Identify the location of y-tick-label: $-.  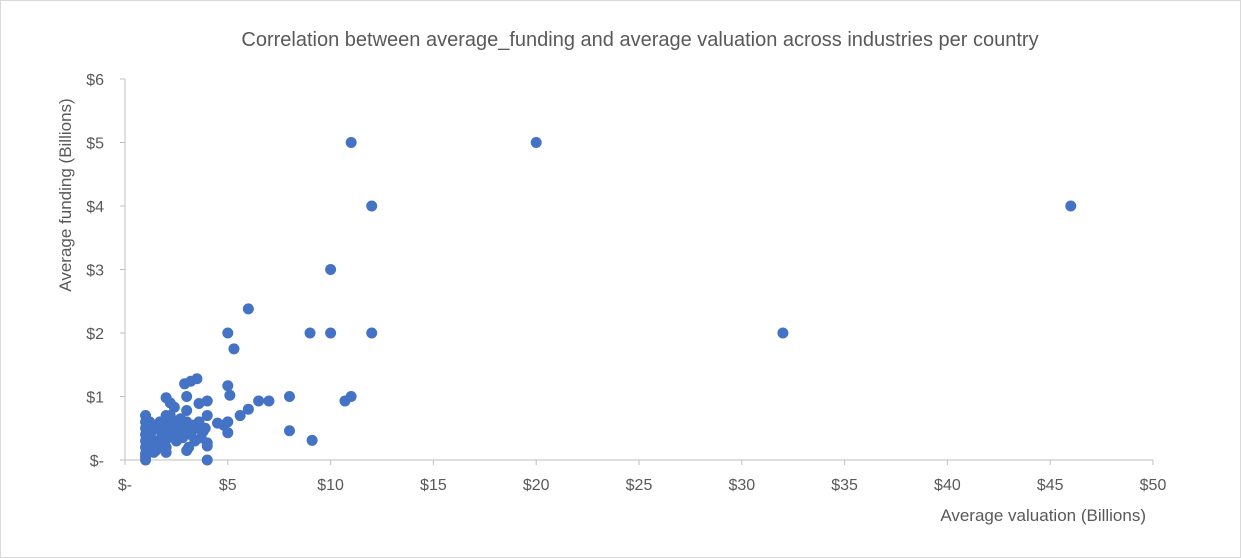
(97, 461).